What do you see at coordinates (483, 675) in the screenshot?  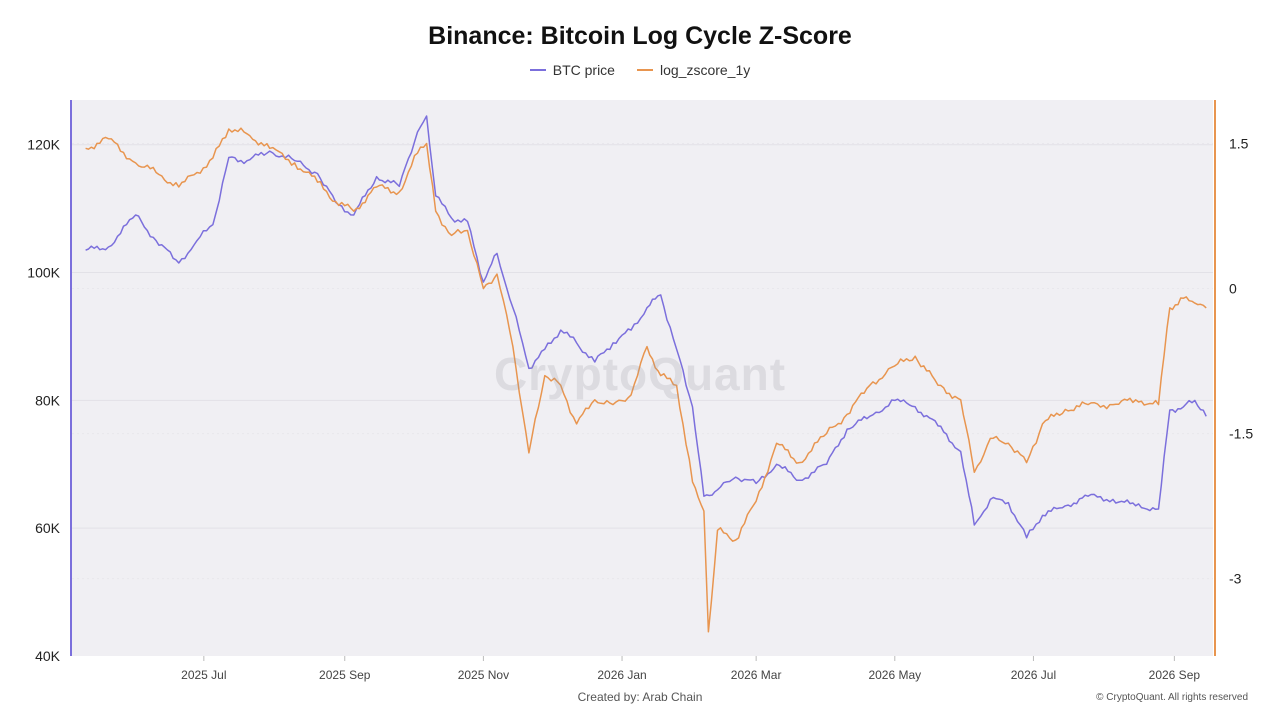 I see `x-tick-label: 2025 Nov` at bounding box center [483, 675].